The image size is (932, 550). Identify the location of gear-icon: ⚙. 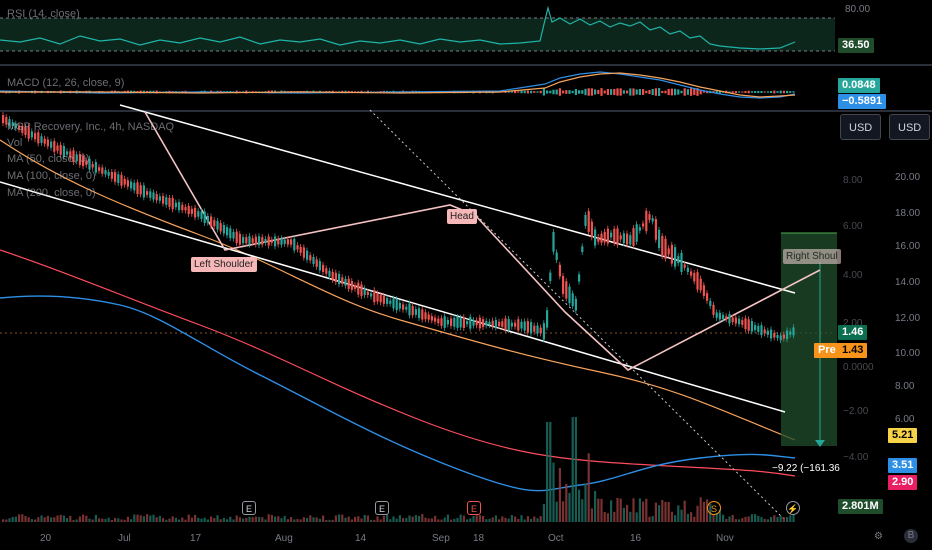
(878, 536).